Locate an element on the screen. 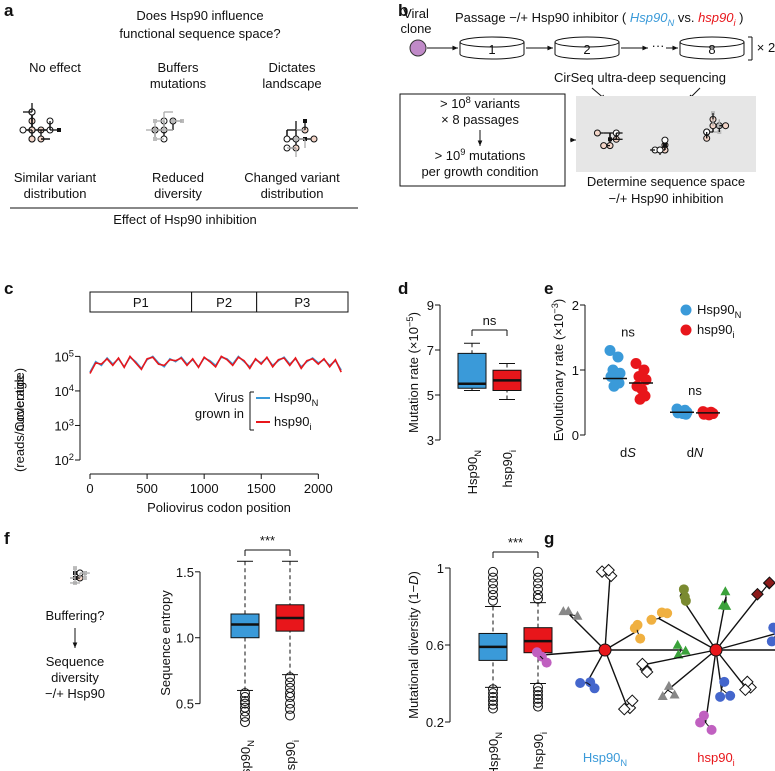  scenario-outcome: Similar variant is located at coordinates (55, 177).